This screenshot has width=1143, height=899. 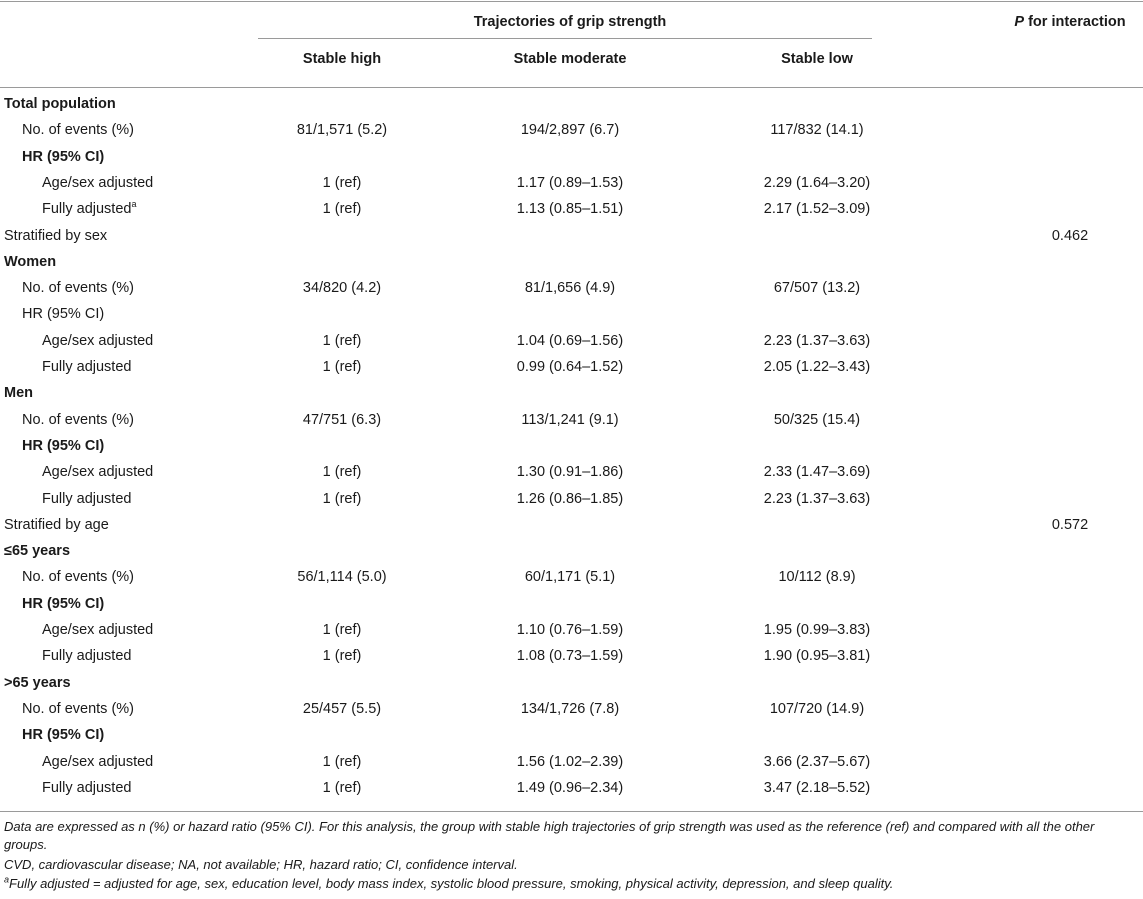 What do you see at coordinates (570, 341) in the screenshot?
I see `table-cell: 1.04 (0.69–1.56)` at bounding box center [570, 341].